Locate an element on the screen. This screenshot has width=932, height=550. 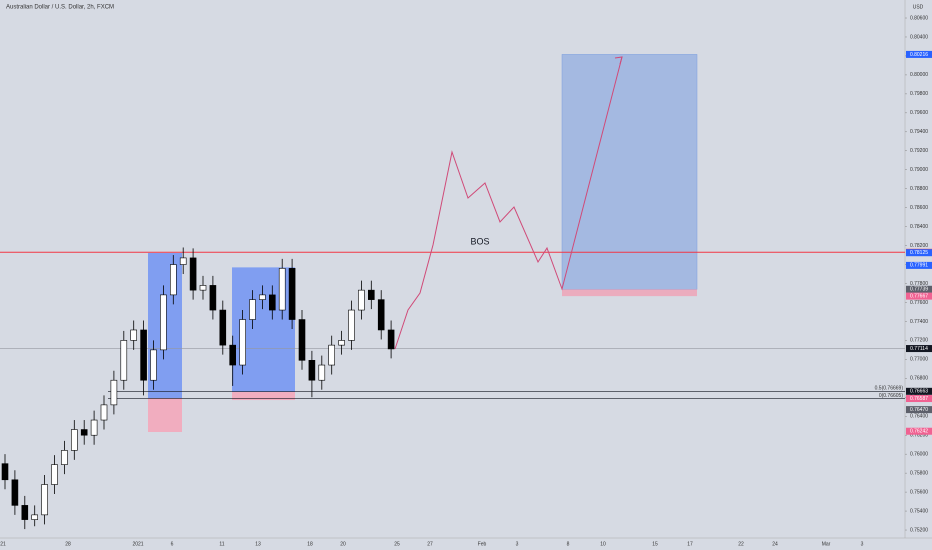
y-tick-label: 0.78400 is located at coordinates (919, 227).